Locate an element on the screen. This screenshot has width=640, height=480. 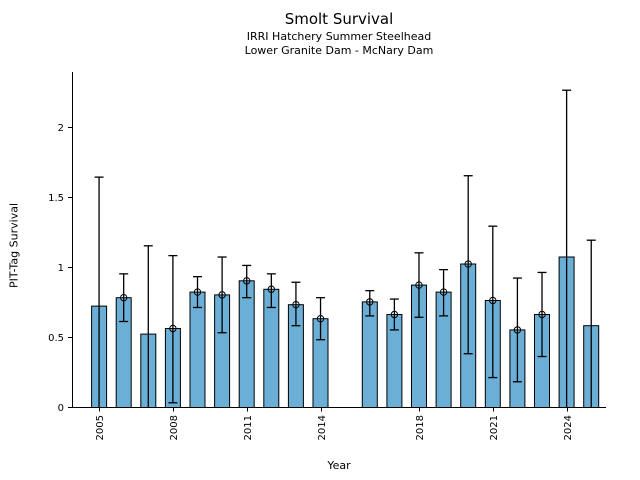
point-marker-2023 is located at coordinates (542, 314).